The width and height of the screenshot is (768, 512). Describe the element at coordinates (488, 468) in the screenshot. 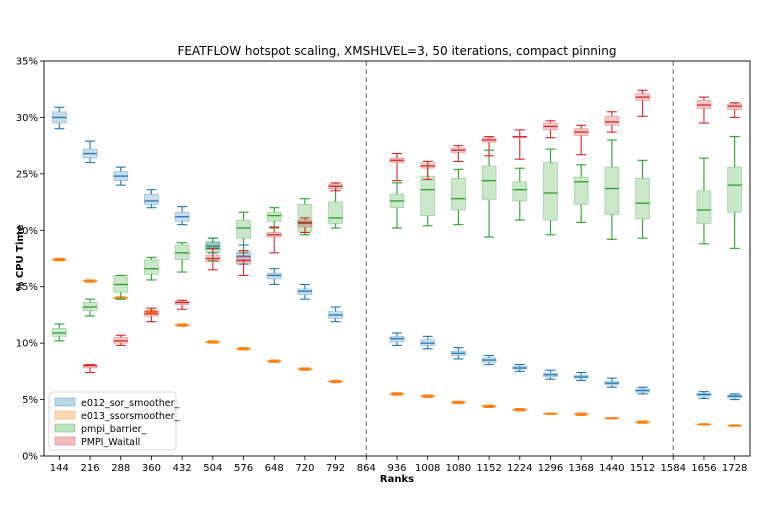

I see `x-tick-label: 1152` at that location.